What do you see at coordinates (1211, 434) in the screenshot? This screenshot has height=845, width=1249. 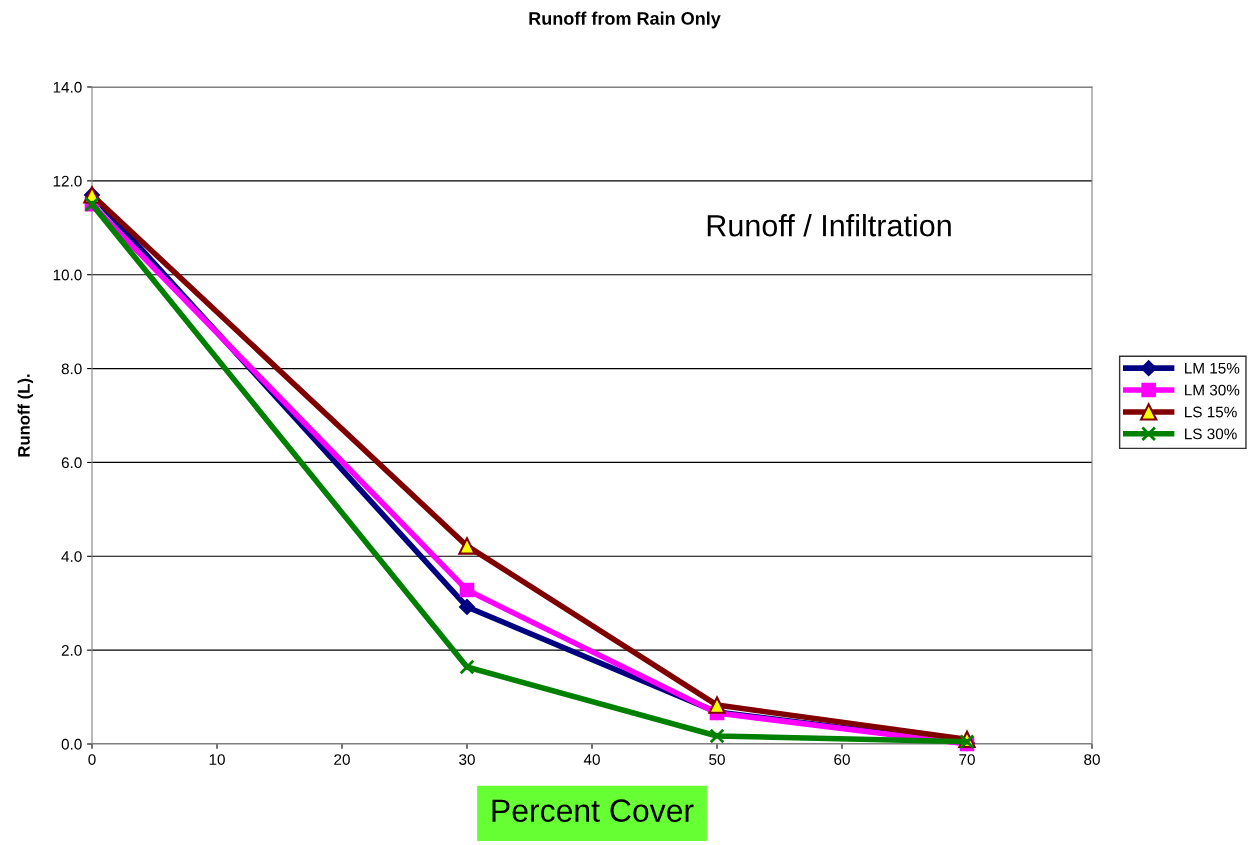 I see `legend-label: LS 30%` at bounding box center [1211, 434].